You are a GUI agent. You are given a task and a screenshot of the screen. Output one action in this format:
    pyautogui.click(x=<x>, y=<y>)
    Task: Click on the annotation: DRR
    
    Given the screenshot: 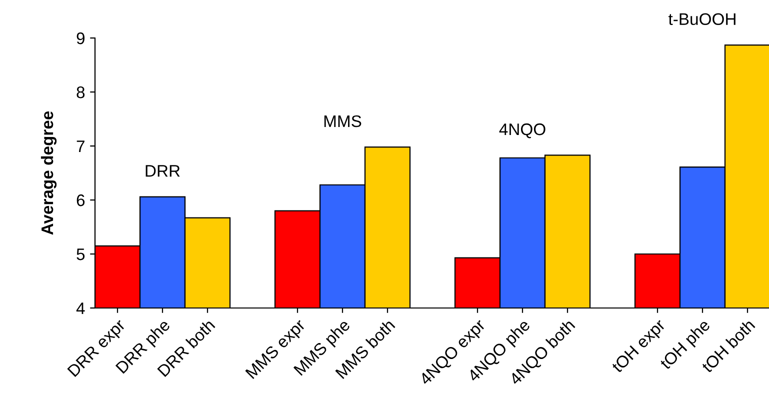 What is the action you would take?
    pyautogui.click(x=163, y=171)
    